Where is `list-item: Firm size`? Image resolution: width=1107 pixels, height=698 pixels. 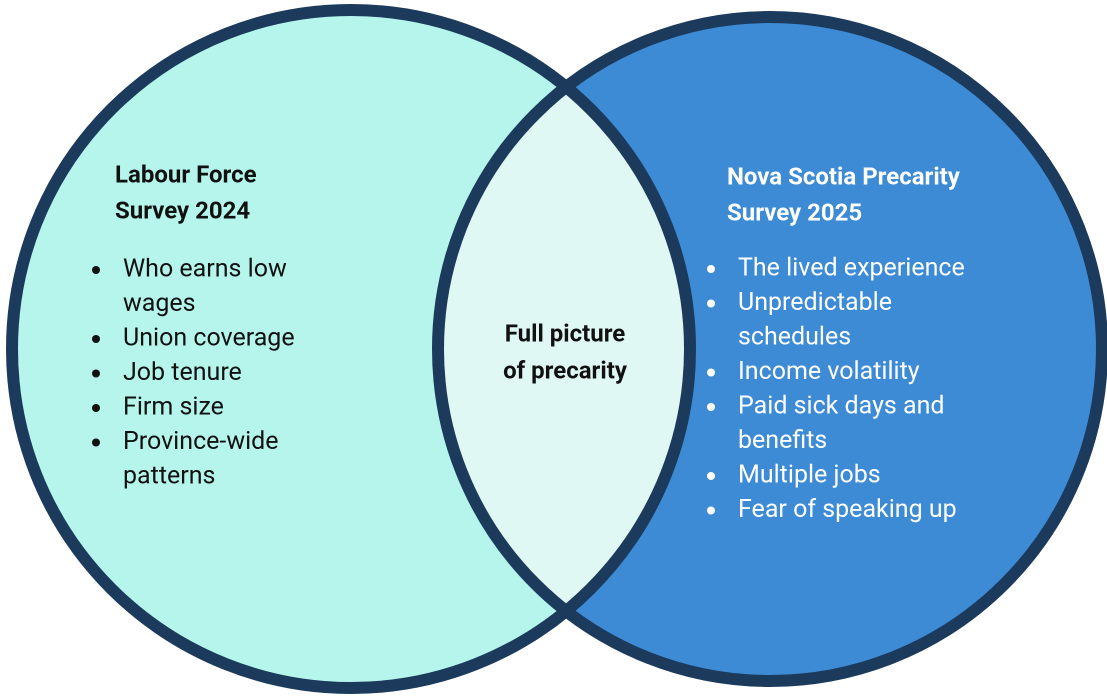 list-item: Firm size is located at coordinates (173, 407).